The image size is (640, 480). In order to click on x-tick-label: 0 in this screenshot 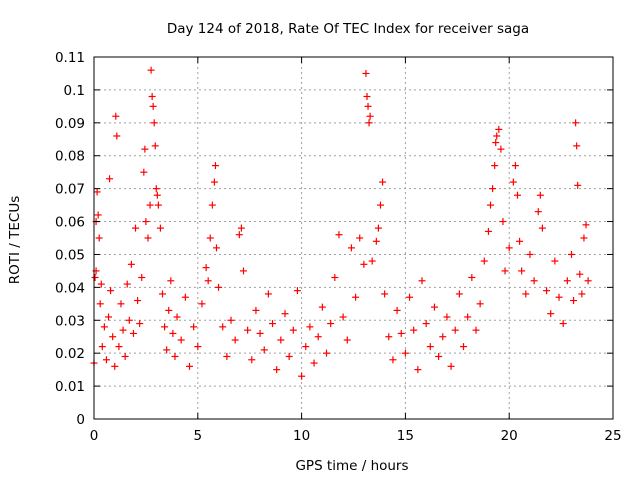, I will do `click(94, 436)`.